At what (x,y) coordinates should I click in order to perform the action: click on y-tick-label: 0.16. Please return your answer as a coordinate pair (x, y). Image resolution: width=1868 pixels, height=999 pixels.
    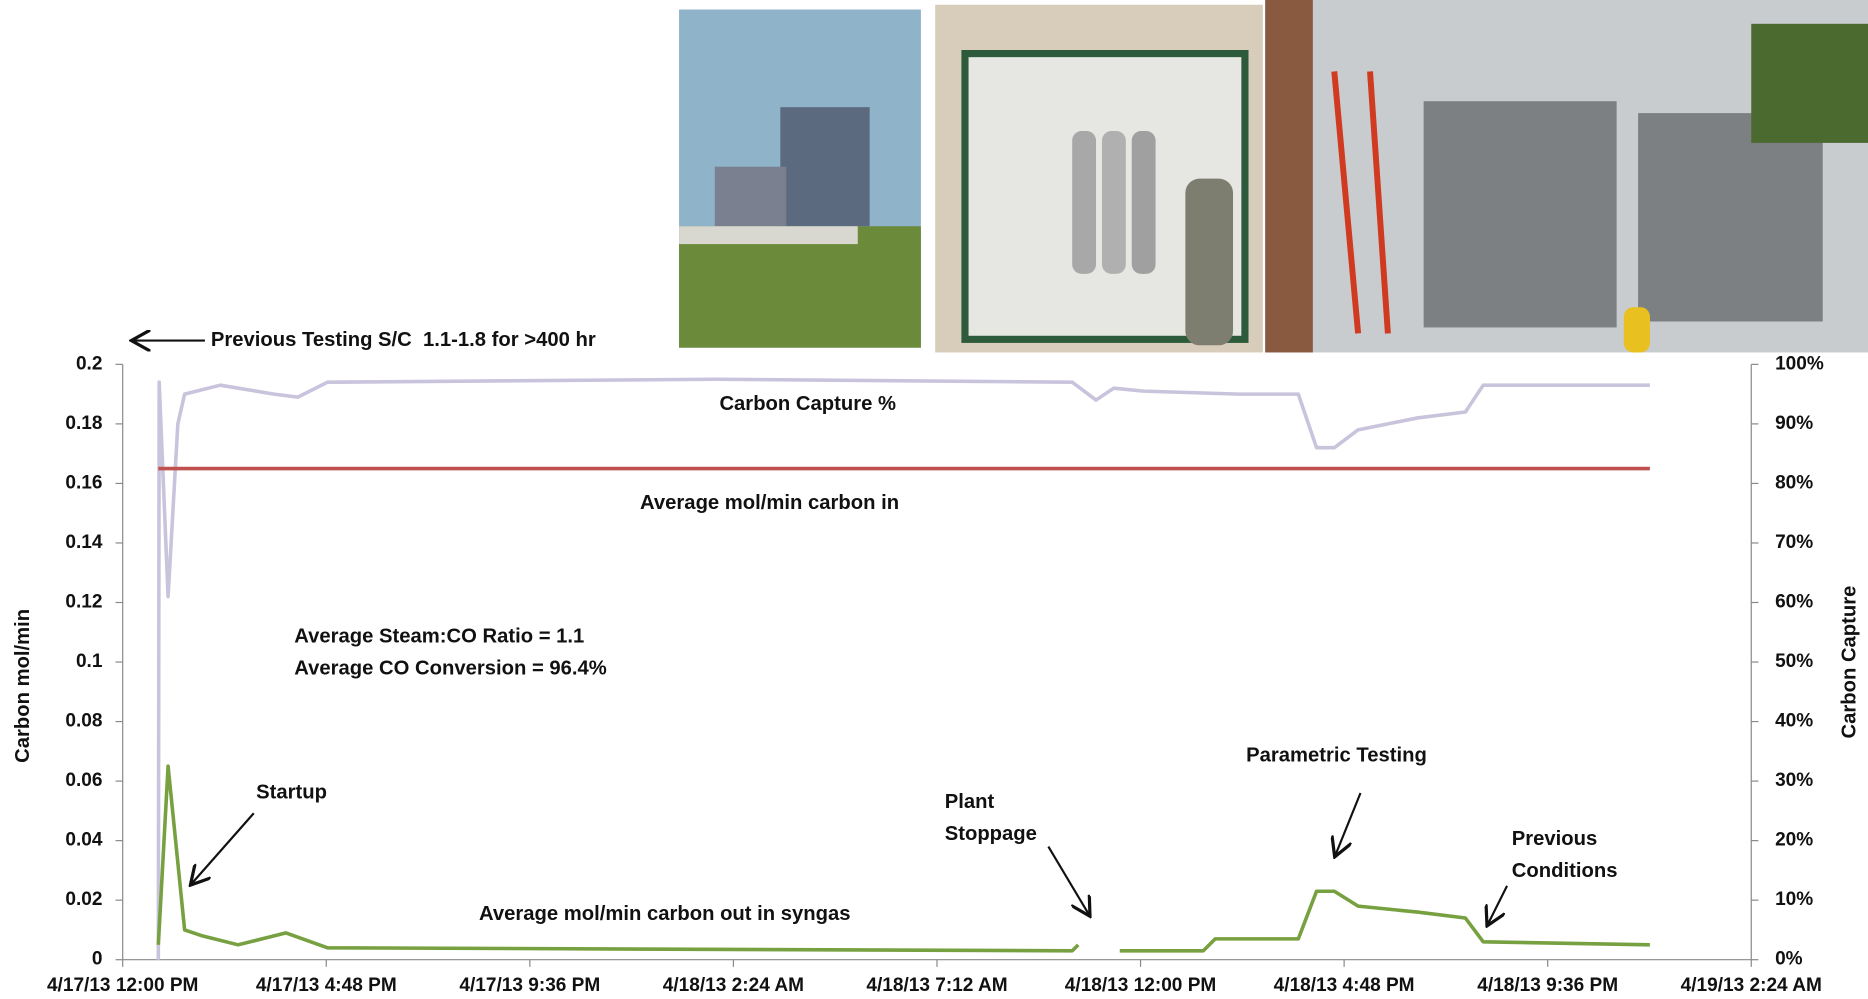
    Looking at the image, I should click on (83, 482).